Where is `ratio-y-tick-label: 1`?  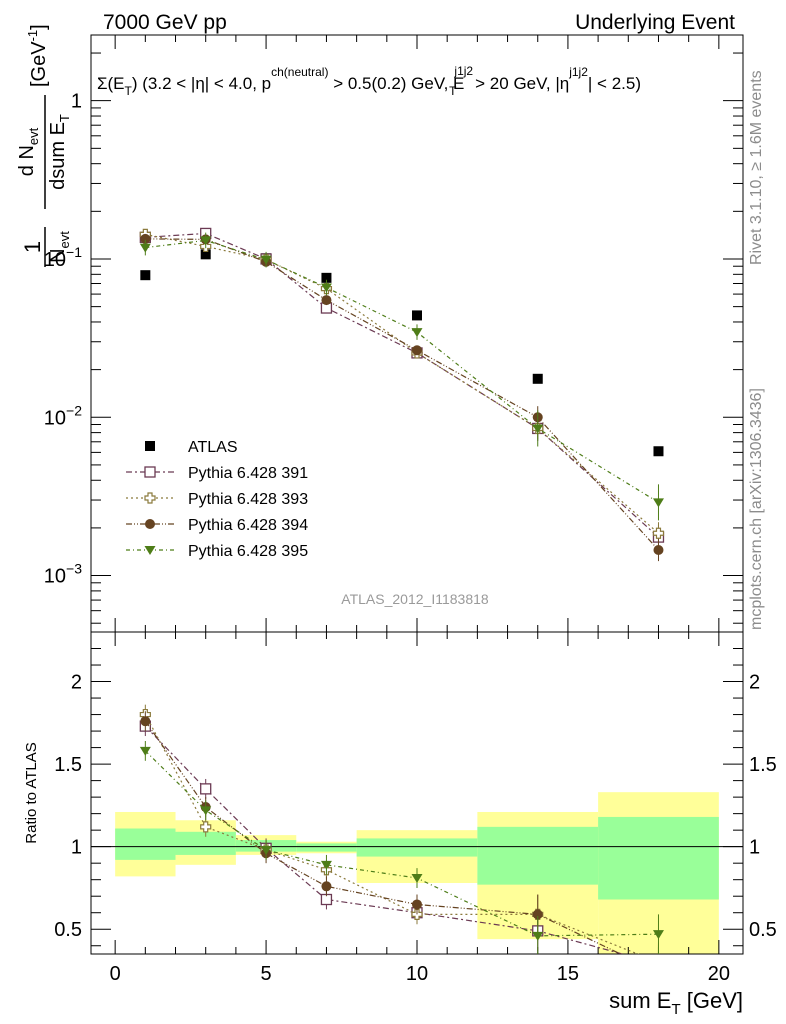 ratio-y-tick-label: 1 is located at coordinates (76, 848).